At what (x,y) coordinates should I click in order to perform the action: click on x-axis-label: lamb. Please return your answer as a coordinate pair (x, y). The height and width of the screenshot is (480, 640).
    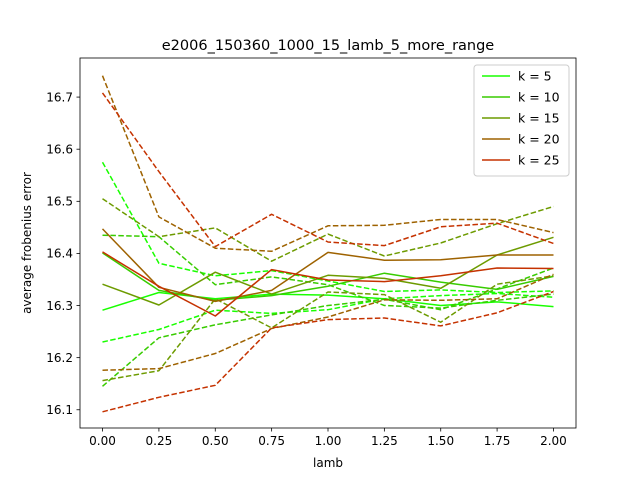
    Looking at the image, I should click on (328, 463).